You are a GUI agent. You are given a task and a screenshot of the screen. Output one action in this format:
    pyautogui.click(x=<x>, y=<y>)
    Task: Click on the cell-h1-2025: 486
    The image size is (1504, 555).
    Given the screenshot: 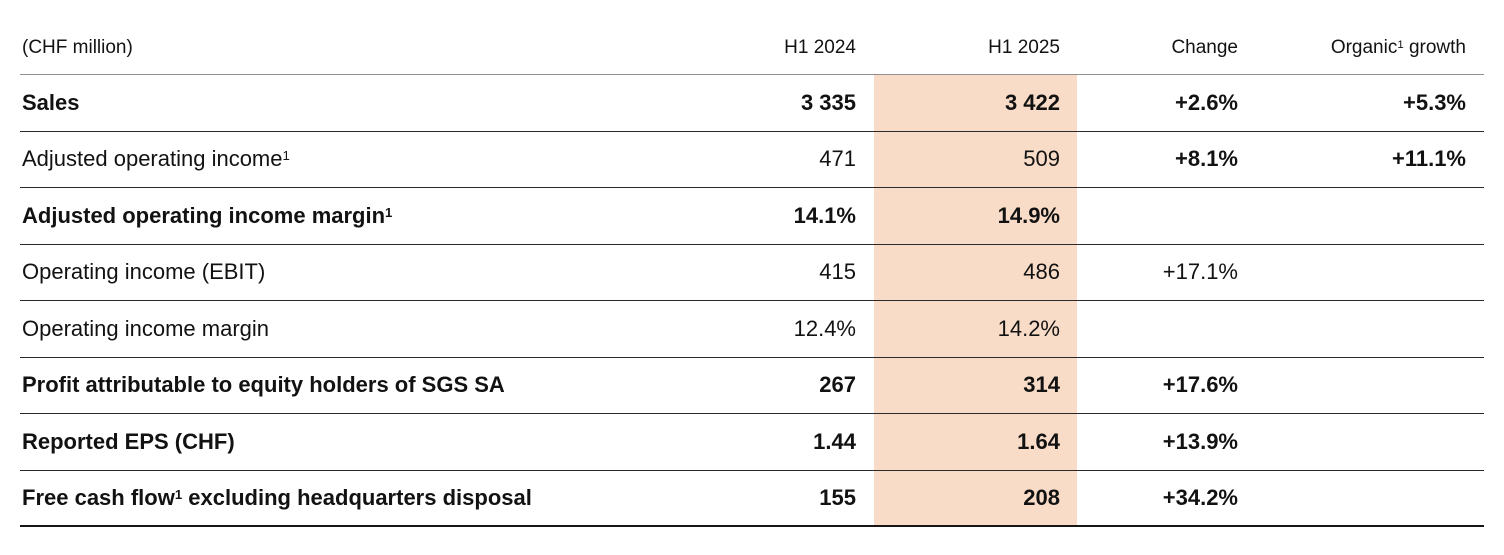 What is the action you would take?
    pyautogui.click(x=975, y=272)
    